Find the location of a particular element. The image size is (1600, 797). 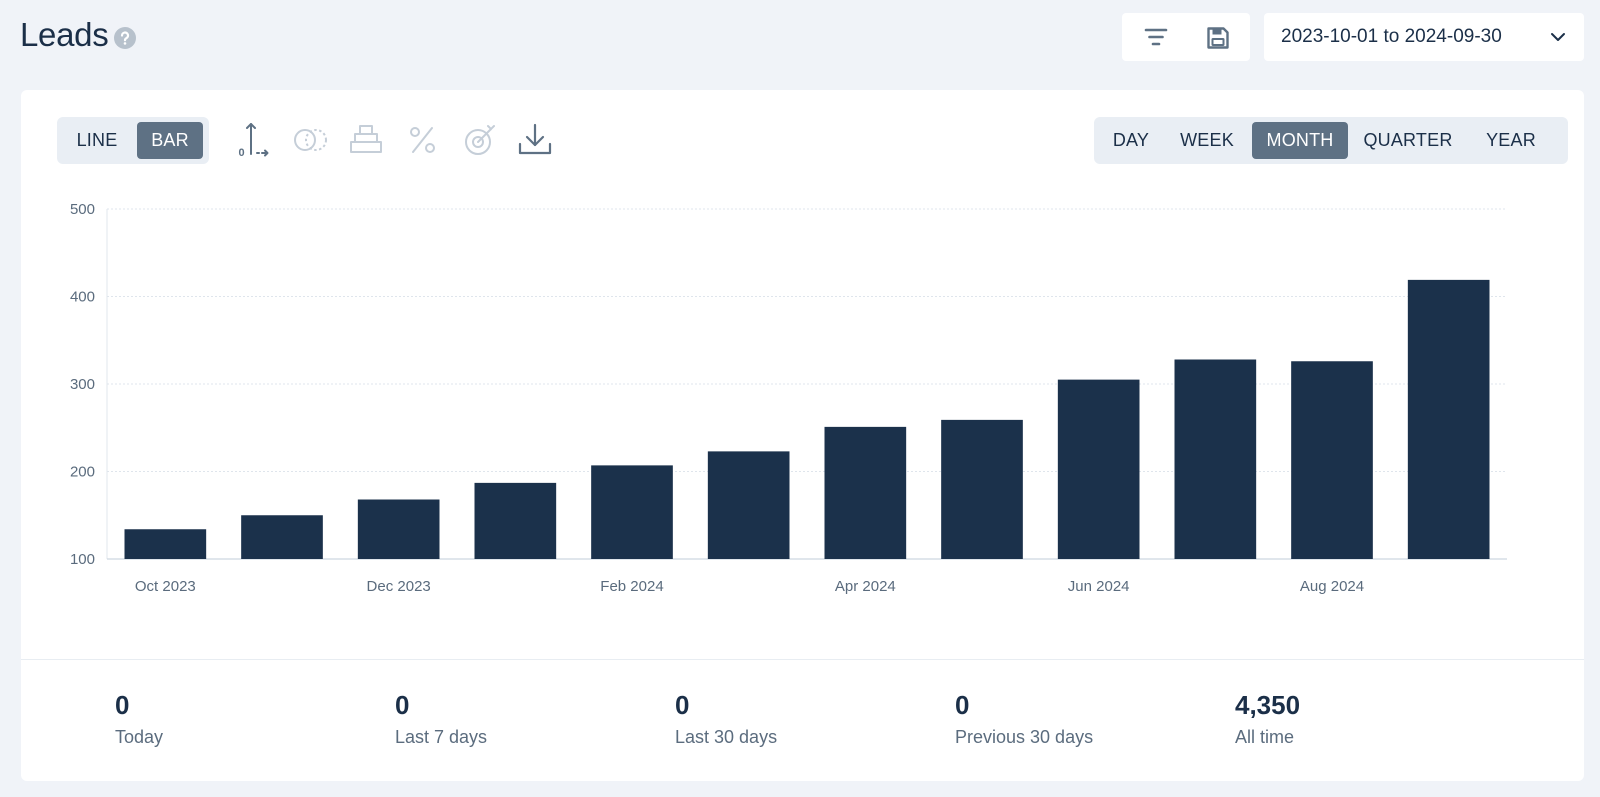

stat-label: Previous 30 days is located at coordinates (1024, 737).